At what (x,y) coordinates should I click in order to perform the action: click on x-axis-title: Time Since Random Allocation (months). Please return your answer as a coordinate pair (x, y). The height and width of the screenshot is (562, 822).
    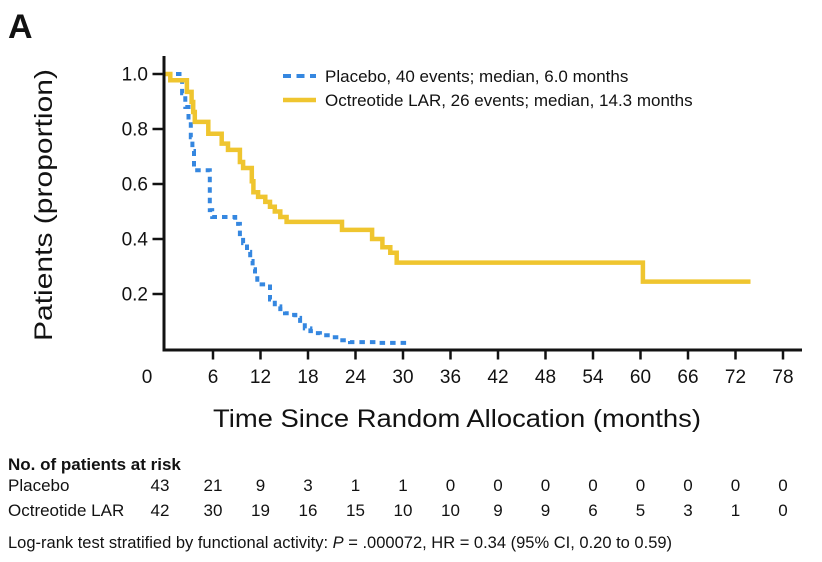
    Looking at the image, I should click on (457, 419).